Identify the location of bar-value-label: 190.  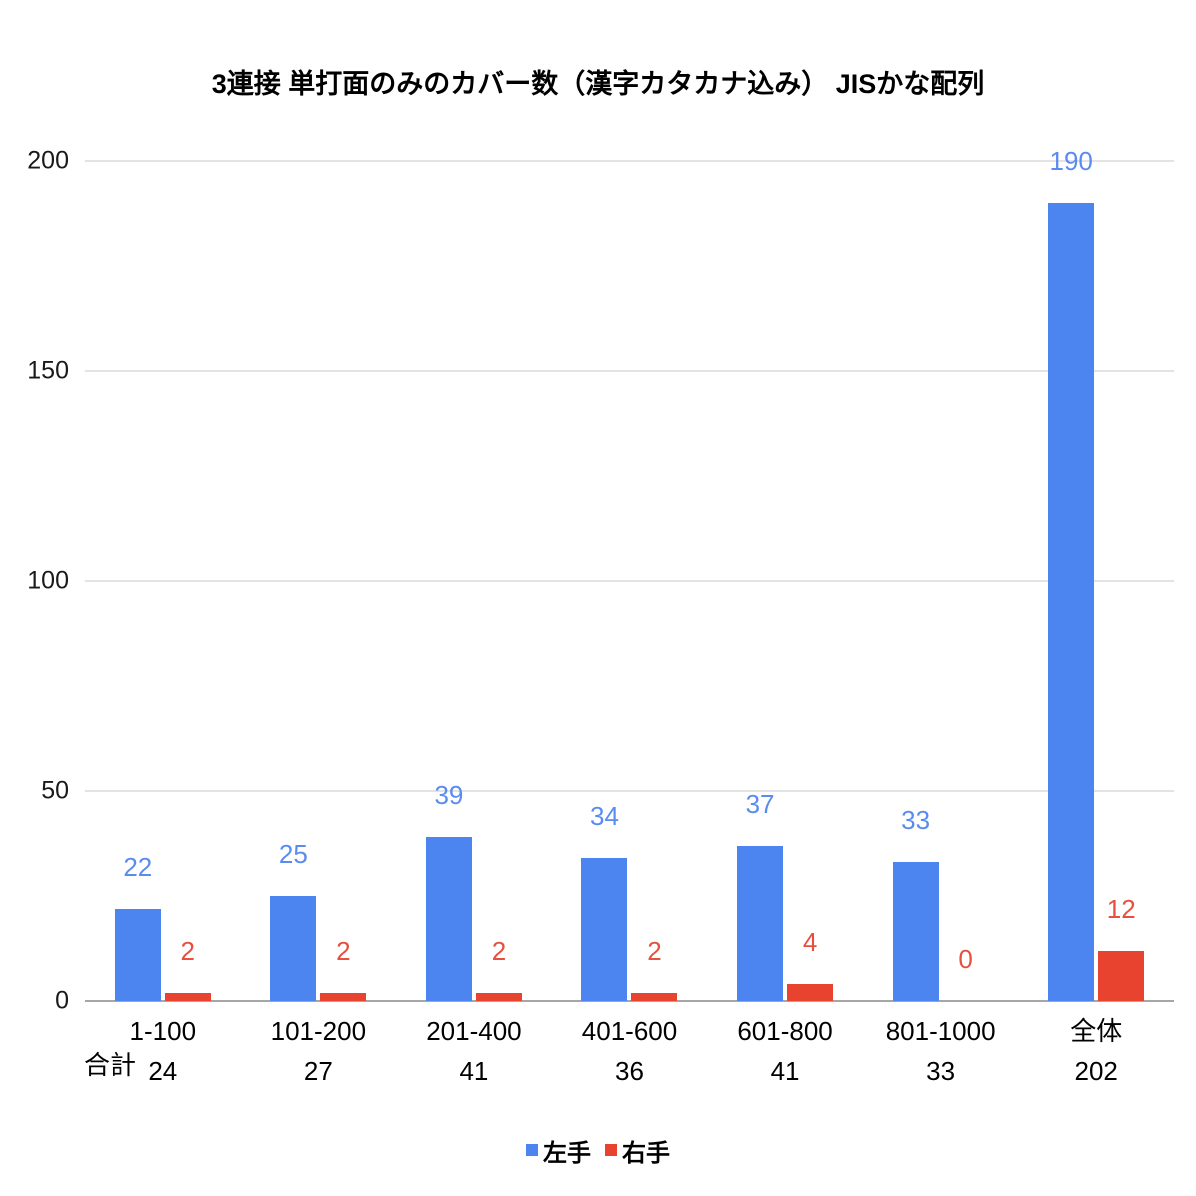
(1071, 161).